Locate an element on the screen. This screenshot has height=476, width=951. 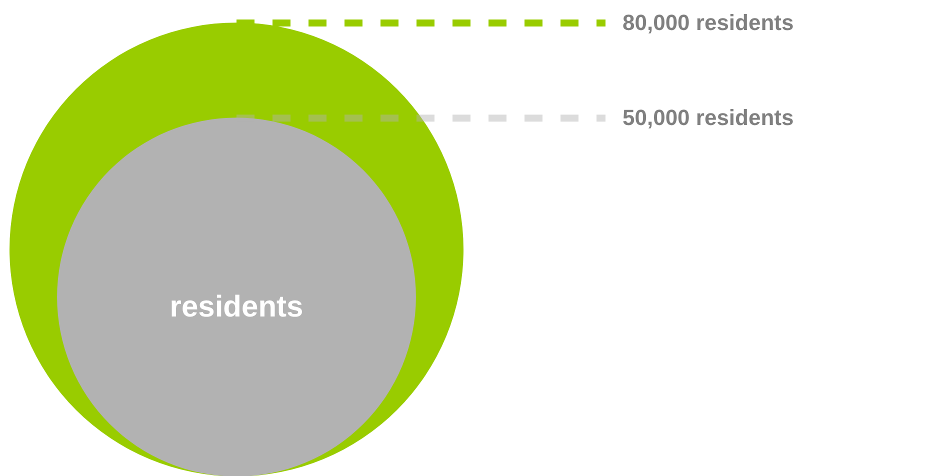
data-label: 50,000 residents is located at coordinates (708, 117).